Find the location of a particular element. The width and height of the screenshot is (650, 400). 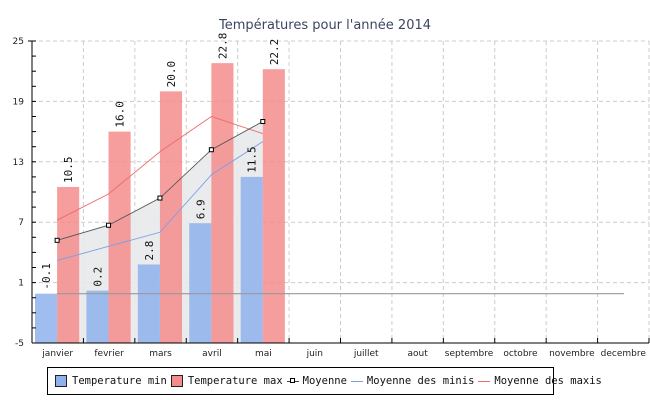

x-tick-label: mars is located at coordinates (160, 354).